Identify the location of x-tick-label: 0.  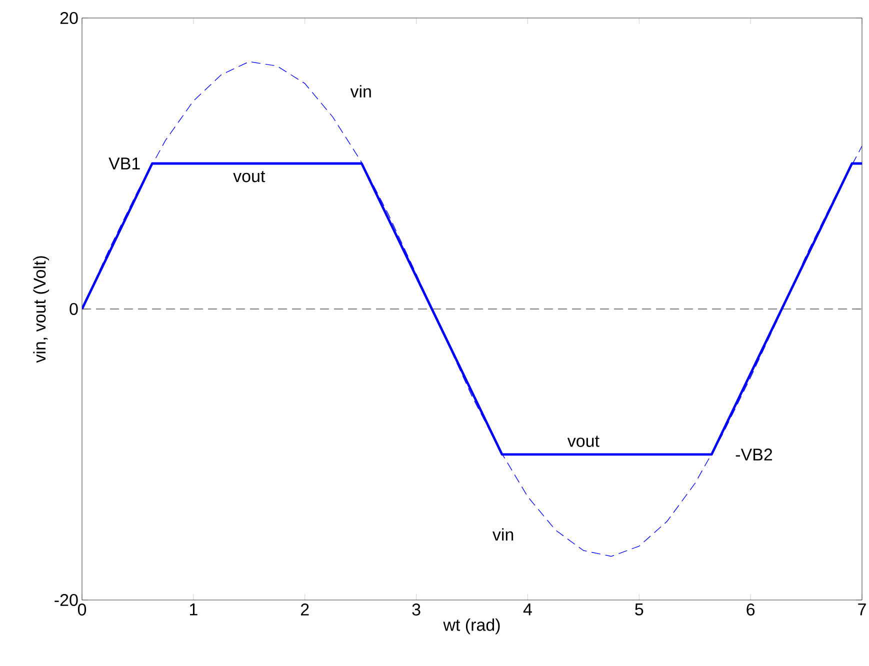
(82, 610).